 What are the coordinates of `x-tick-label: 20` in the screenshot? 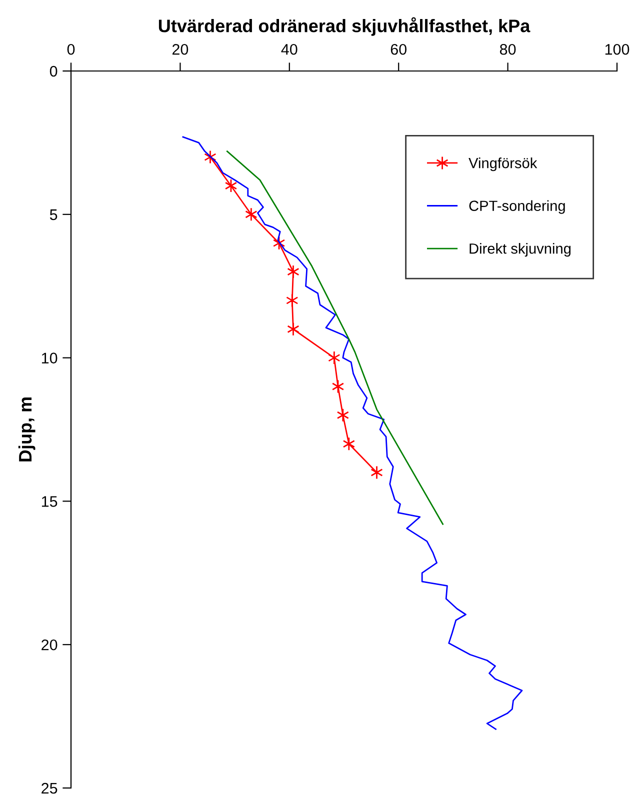 It's located at (180, 49).